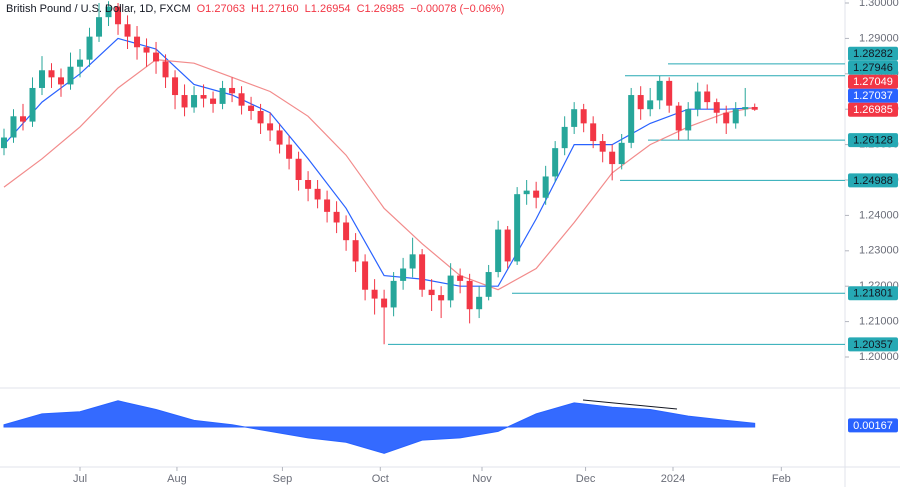 The width and height of the screenshot is (900, 487). Describe the element at coordinates (177, 479) in the screenshot. I see `x-tick-label: Aug` at that location.